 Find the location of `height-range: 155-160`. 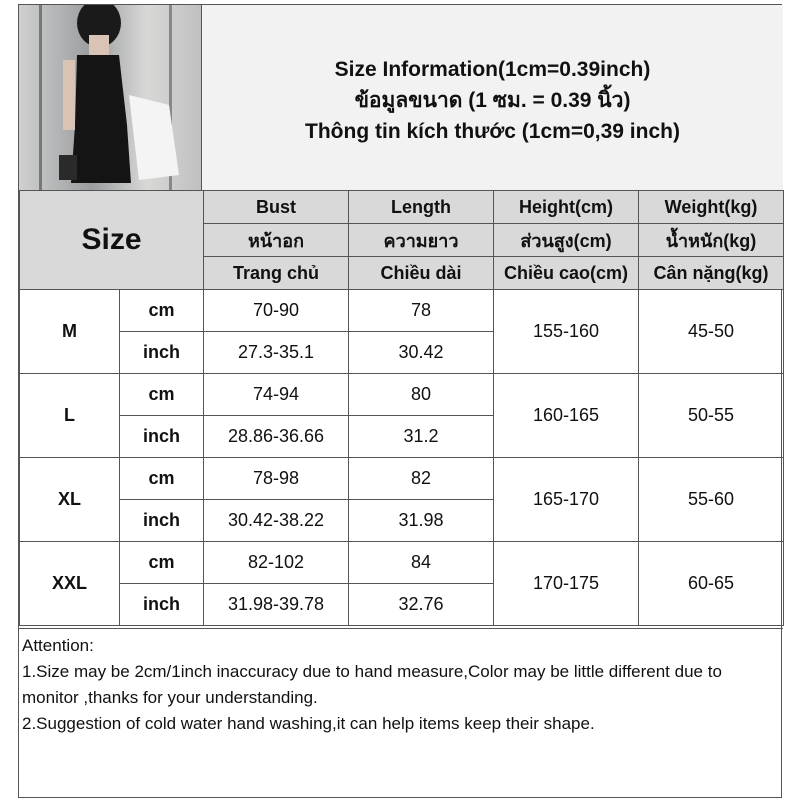

height-range: 155-160 is located at coordinates (566, 331).